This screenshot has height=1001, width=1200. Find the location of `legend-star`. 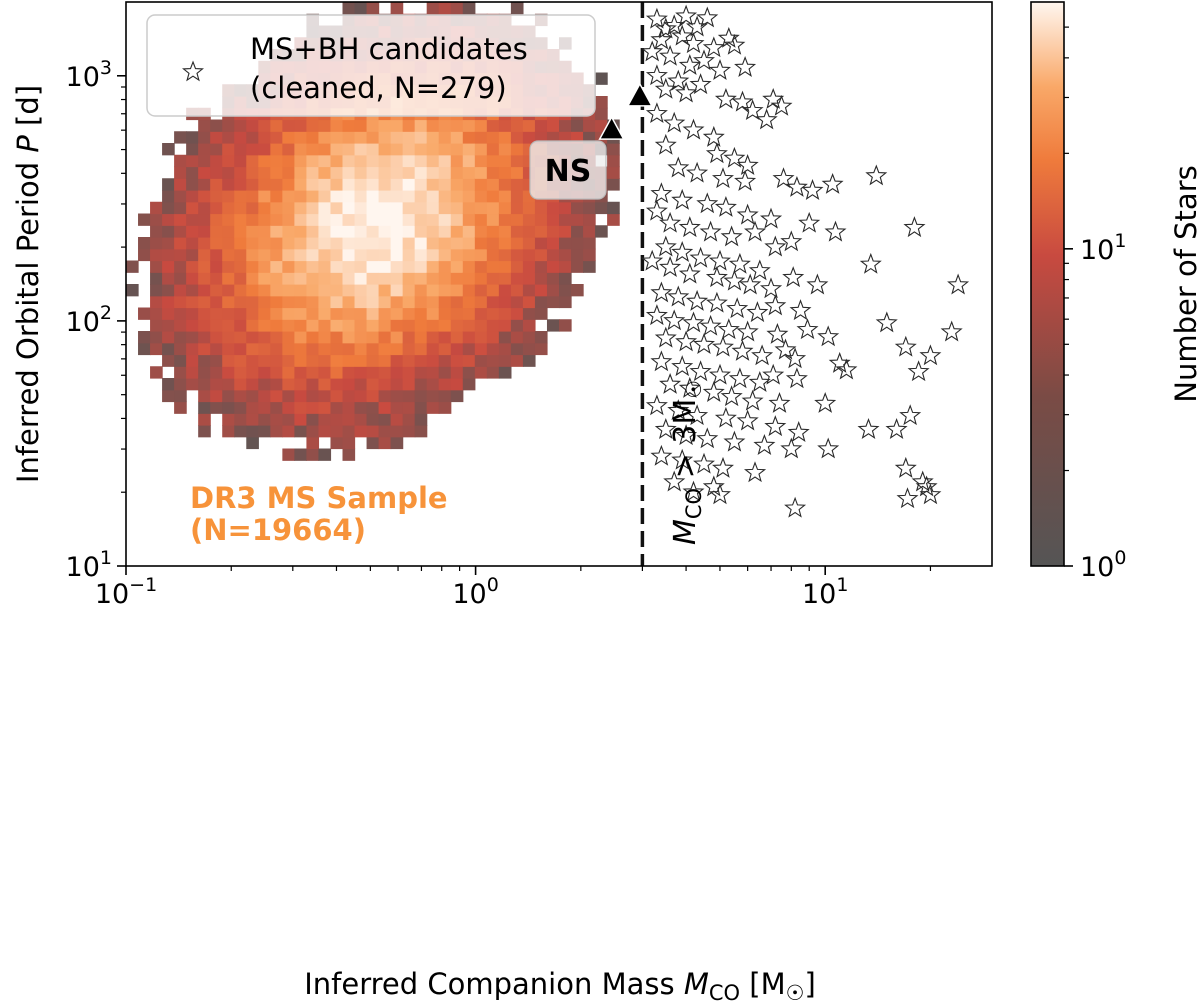

legend-star is located at coordinates (193, 71).